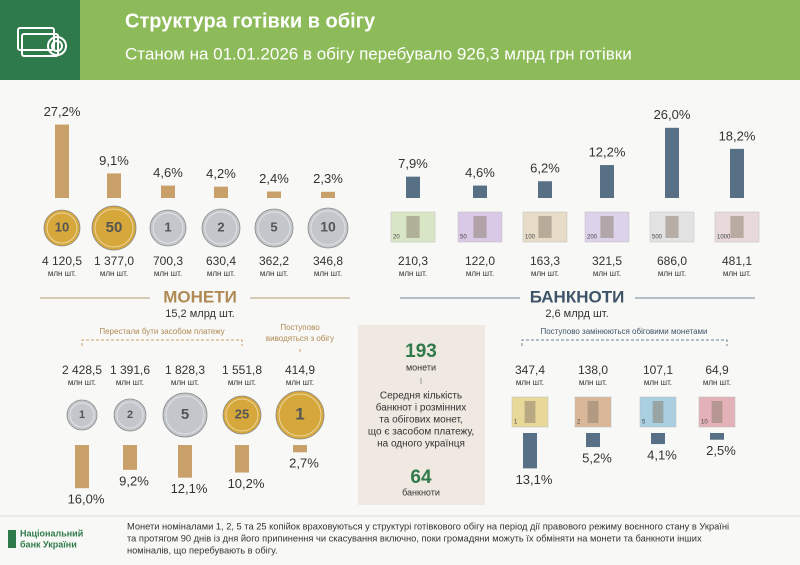 Image resolution: width=800 pixels, height=565 pixels. What do you see at coordinates (530, 370) in the screenshot?
I see `count: 347,4` at bounding box center [530, 370].